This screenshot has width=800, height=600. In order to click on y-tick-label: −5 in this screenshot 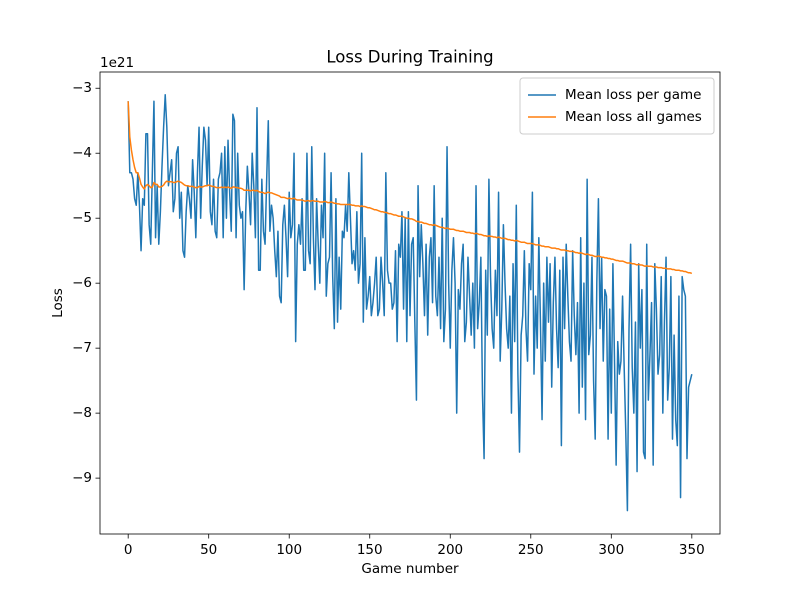, I will do `click(82, 218)`.